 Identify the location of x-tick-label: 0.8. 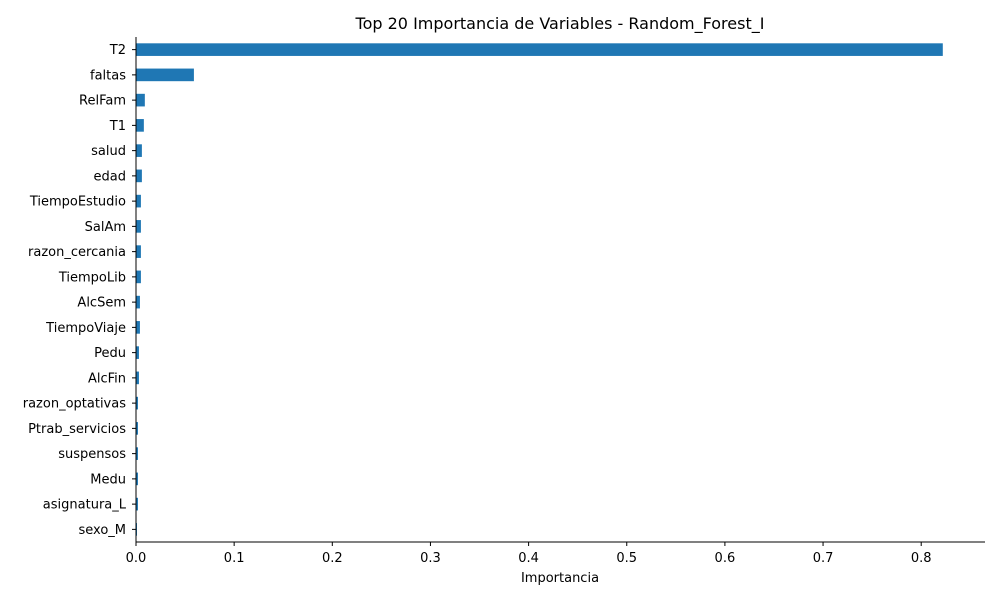
(921, 558).